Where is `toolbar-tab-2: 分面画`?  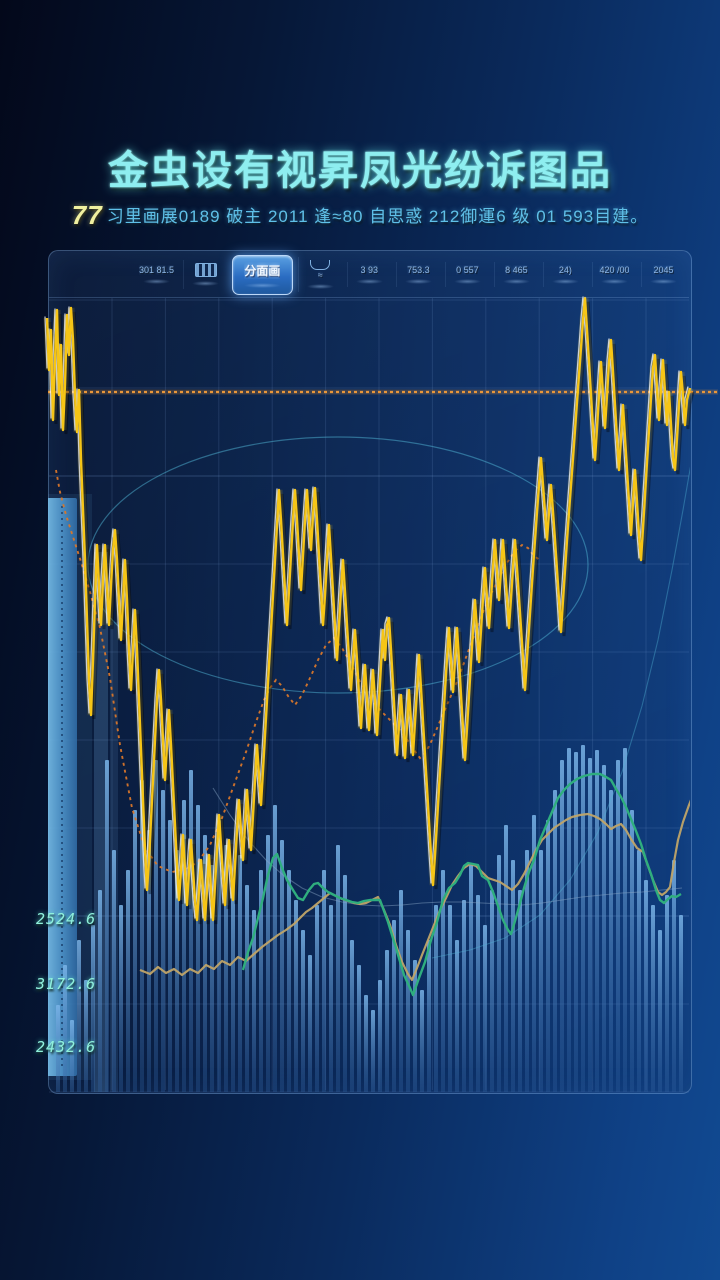
toolbar-tab-2: 分面画 is located at coordinates (262, 274).